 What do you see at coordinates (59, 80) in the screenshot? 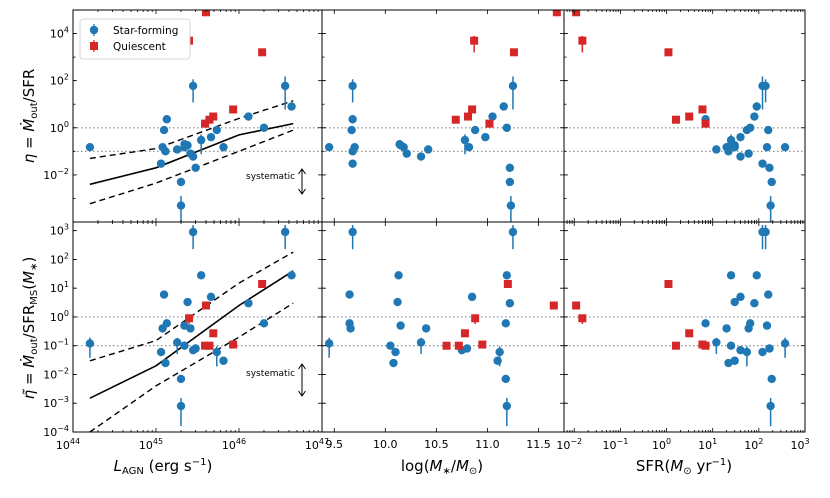
I see `y-tick-label-eta-2: 102` at bounding box center [59, 80].